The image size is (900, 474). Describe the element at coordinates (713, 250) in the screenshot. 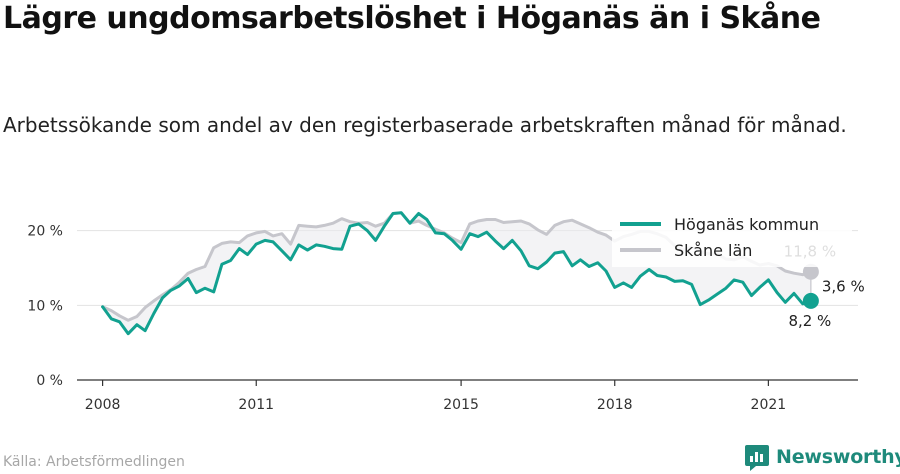

I see `skane-legend-label: Skåne län` at that location.